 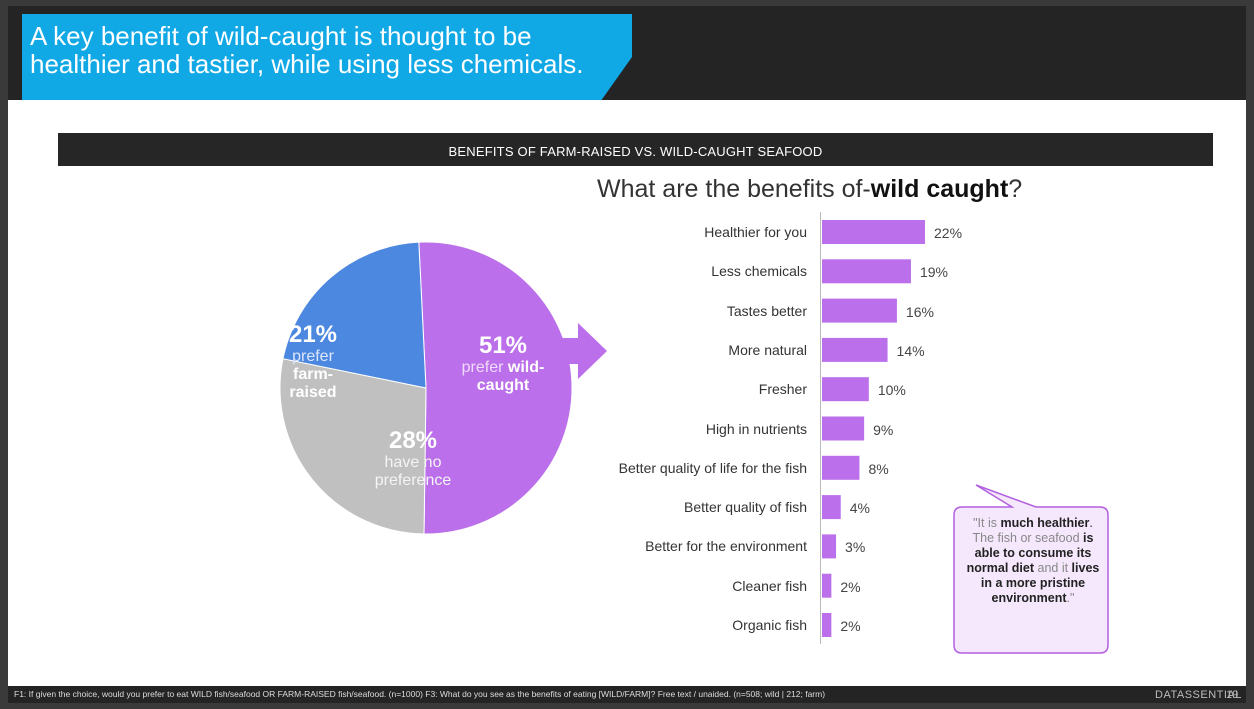 I want to click on question-bold: wild caught, so click(x=939, y=189).